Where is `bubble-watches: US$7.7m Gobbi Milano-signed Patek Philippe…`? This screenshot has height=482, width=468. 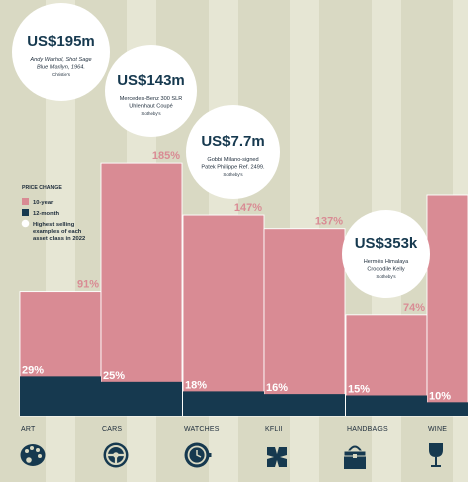
bubble-watches: US$7.7m Gobbi Milano-signed Patek Philippe… is located at coordinates (233, 152).